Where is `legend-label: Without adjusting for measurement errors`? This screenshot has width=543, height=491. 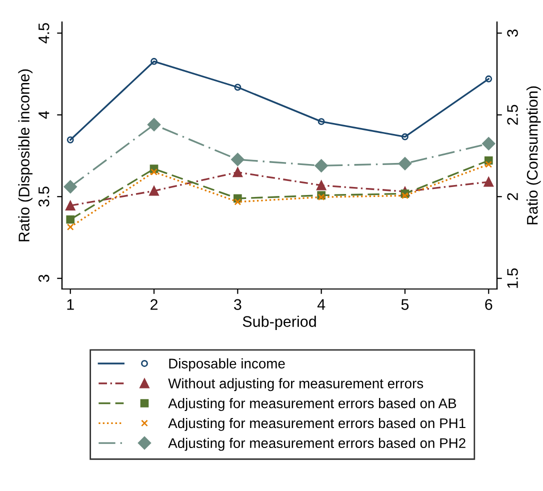
legend-label: Without adjusting for measurement errors is located at coordinates (296, 385).